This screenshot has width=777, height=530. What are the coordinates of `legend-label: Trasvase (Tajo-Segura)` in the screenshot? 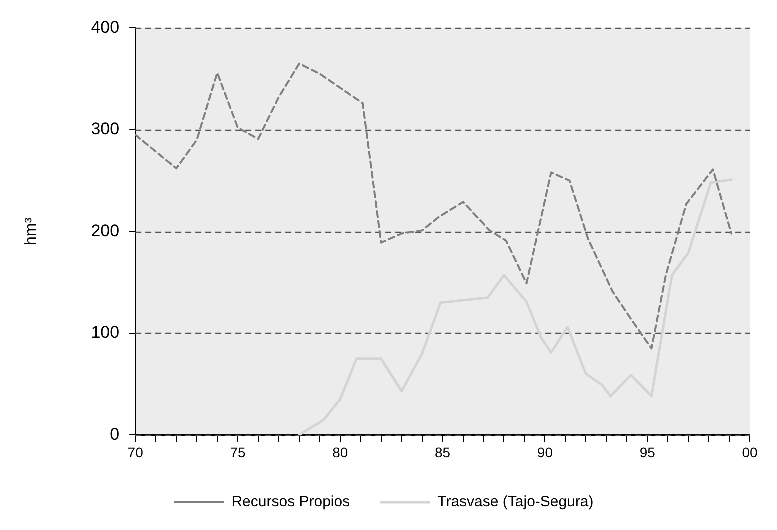 It's located at (516, 502).